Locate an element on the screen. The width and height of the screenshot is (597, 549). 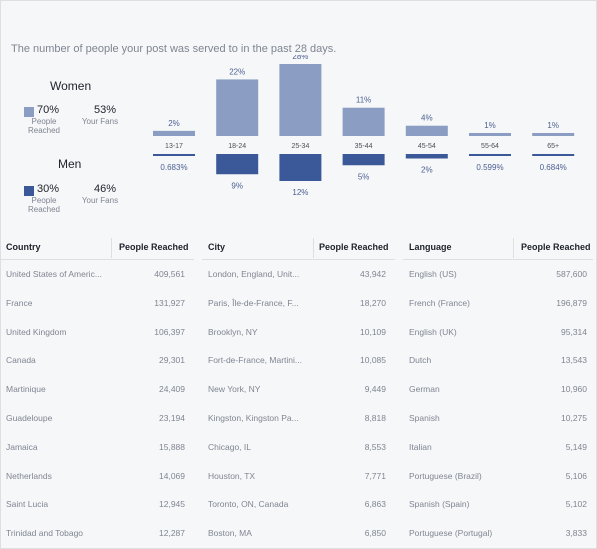
row-name: English (UK) is located at coordinates (433, 331).